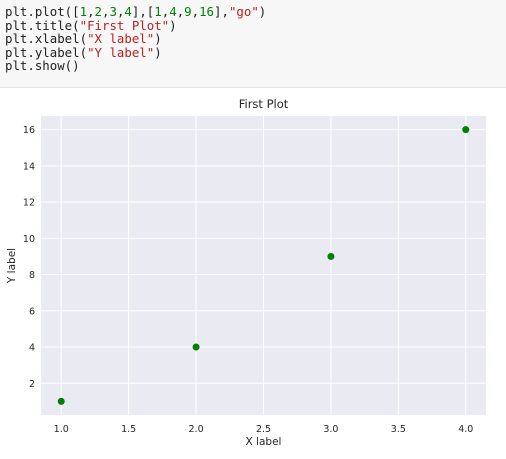  What do you see at coordinates (128, 429) in the screenshot?
I see `x-tick-label: 1.5` at bounding box center [128, 429].